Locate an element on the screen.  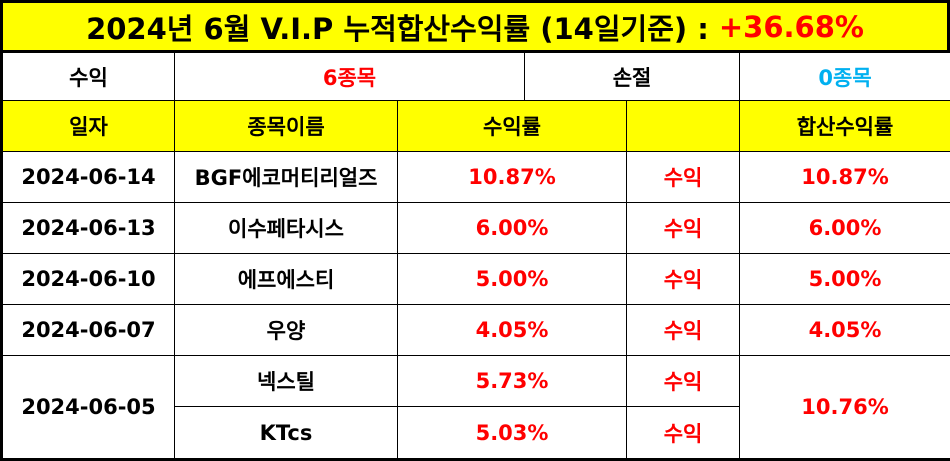
row-date: 2024-06-05 is located at coordinates (88, 407).